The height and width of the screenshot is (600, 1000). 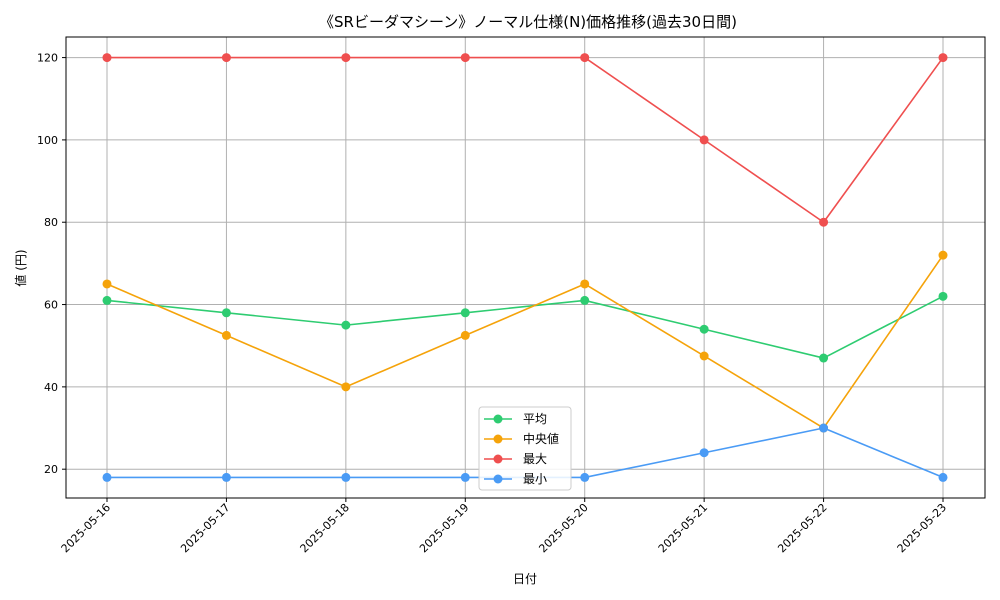 I want to click on legend-label: 中央値, so click(x=541, y=438).